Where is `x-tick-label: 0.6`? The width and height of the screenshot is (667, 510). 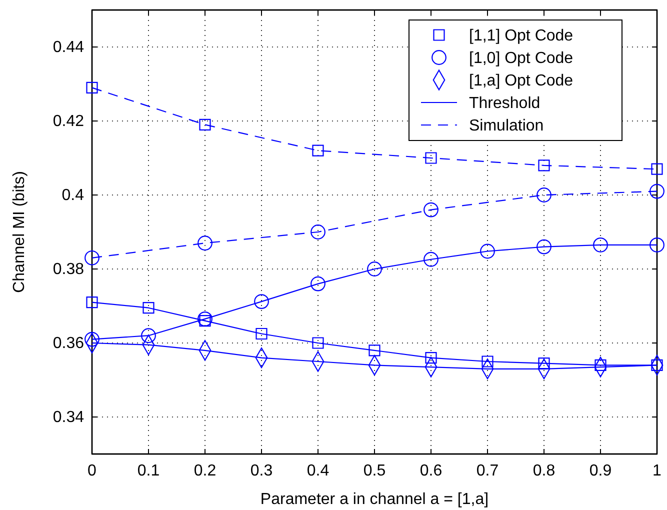 x-tick-label: 0.6 is located at coordinates (431, 471).